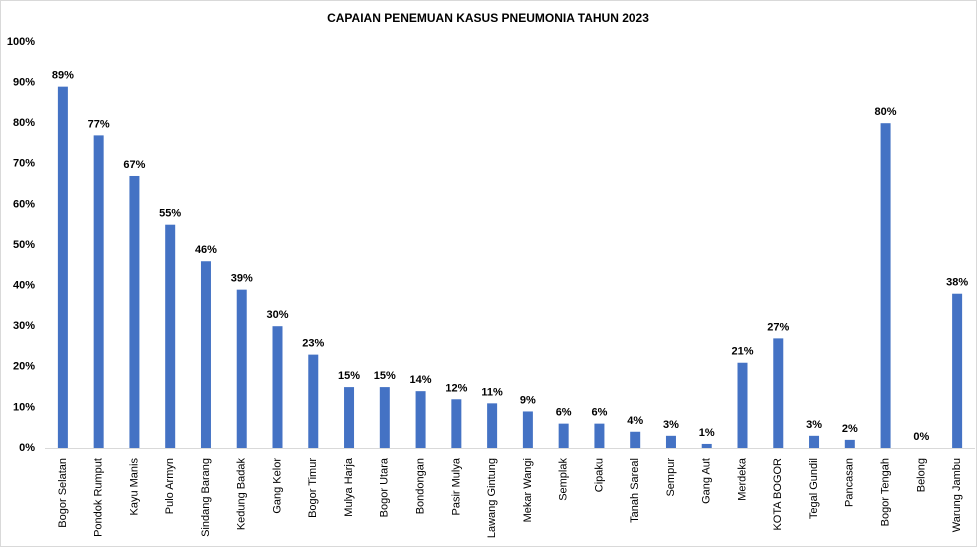  Describe the element at coordinates (742, 479) in the screenshot. I see `x-tick-label: Merdeka` at that location.